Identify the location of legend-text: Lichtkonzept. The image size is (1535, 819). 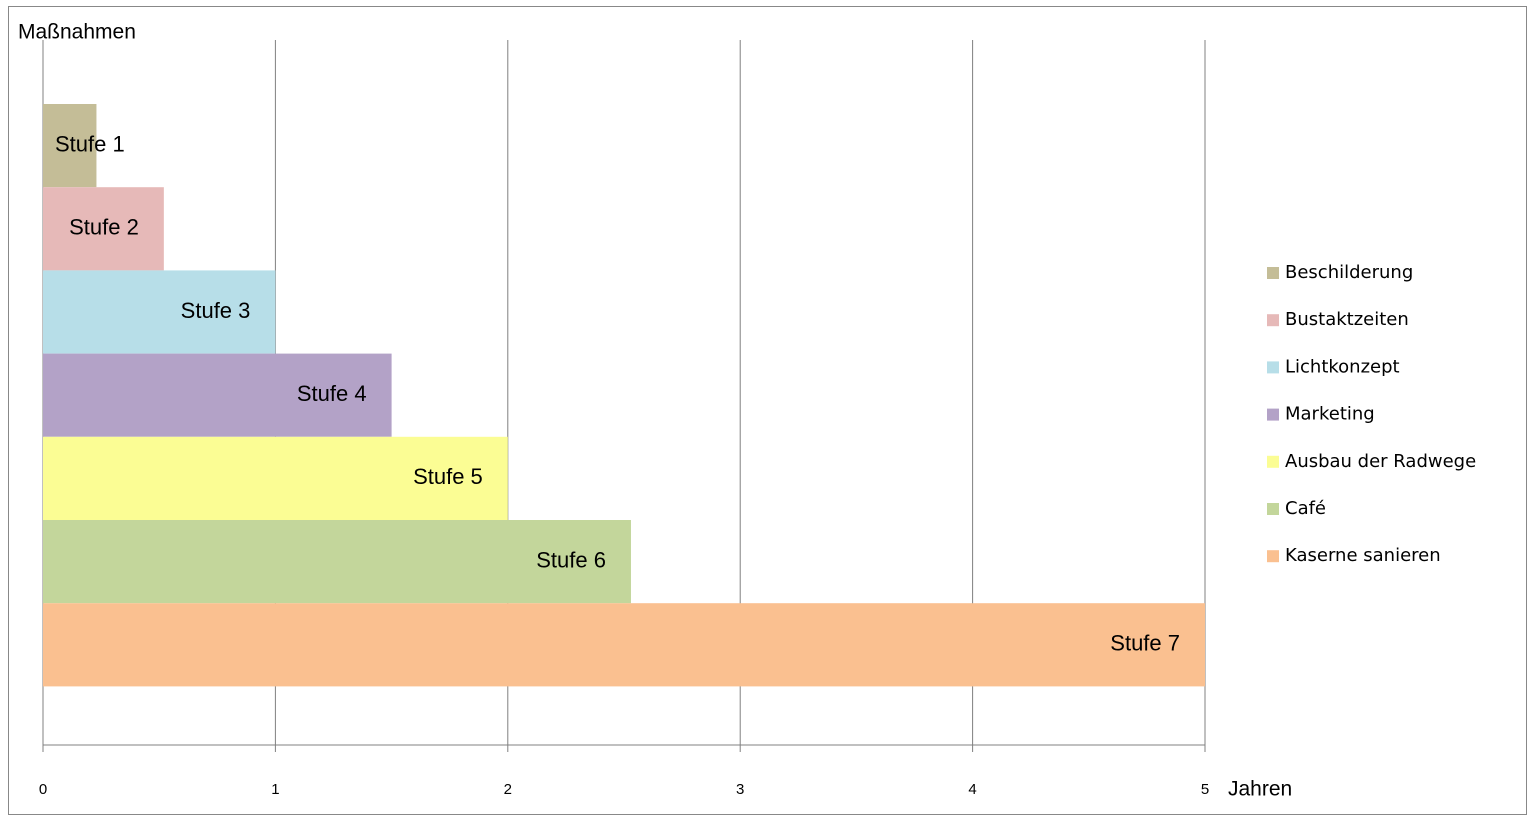
(1342, 366).